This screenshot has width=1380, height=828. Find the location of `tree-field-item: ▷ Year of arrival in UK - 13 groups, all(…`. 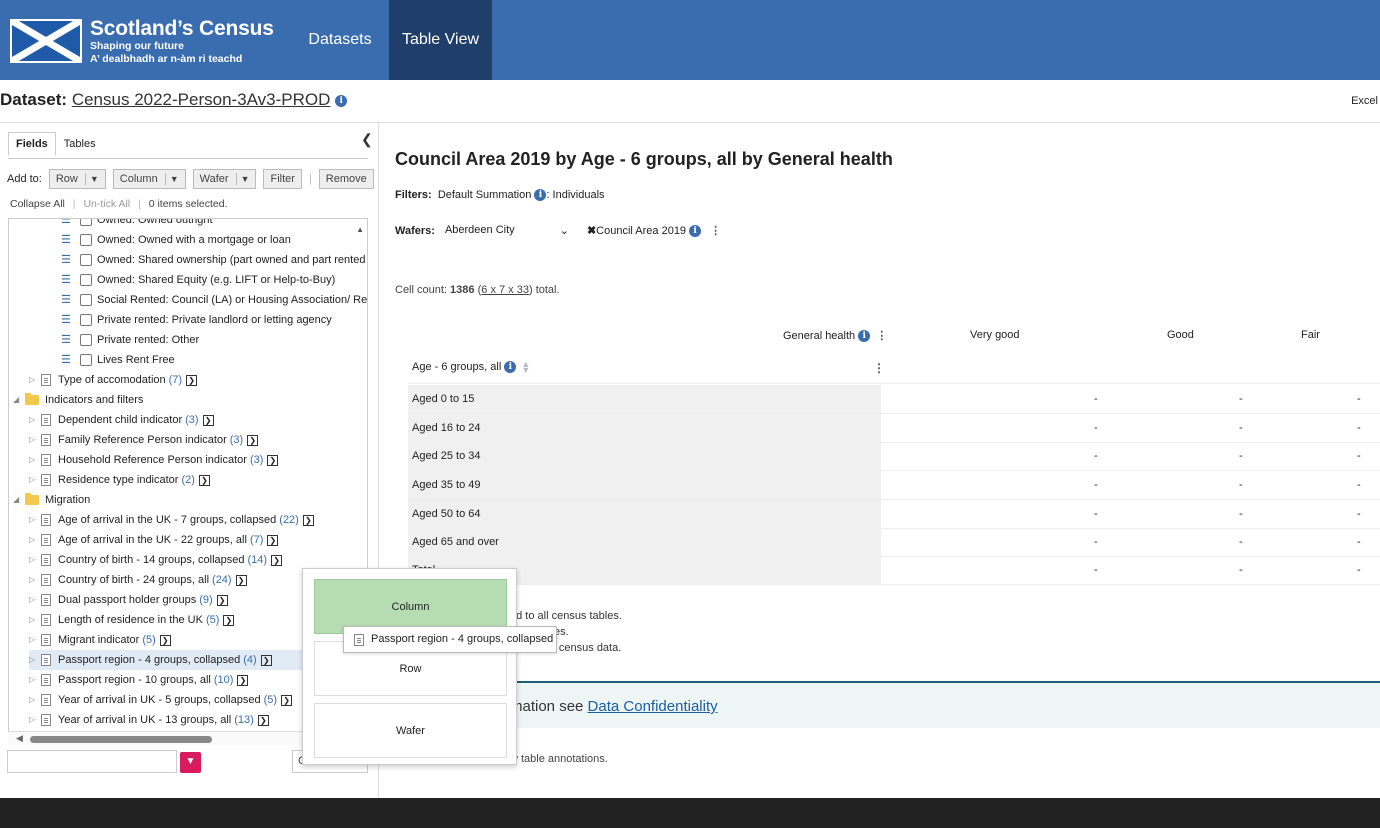

tree-field-item: ▷ Year of arrival in UK - 13 groups, all(… is located at coordinates (149, 720).